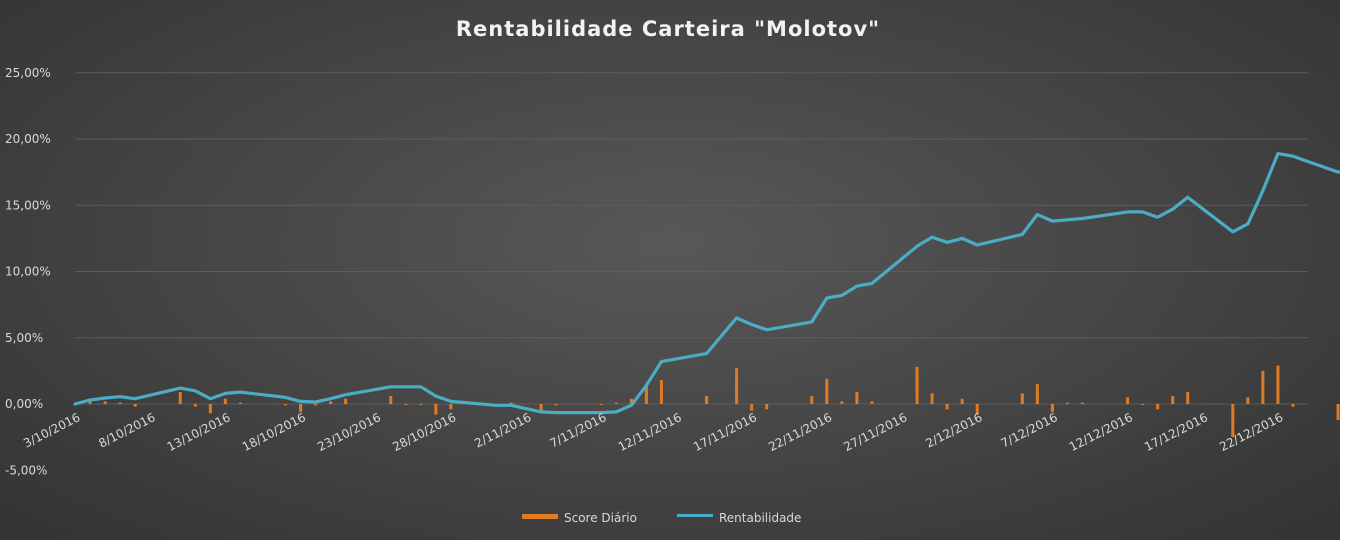 The height and width of the screenshot is (553, 1352). I want to click on legend: Score Diário Rentabilidade, so click(661, 518).